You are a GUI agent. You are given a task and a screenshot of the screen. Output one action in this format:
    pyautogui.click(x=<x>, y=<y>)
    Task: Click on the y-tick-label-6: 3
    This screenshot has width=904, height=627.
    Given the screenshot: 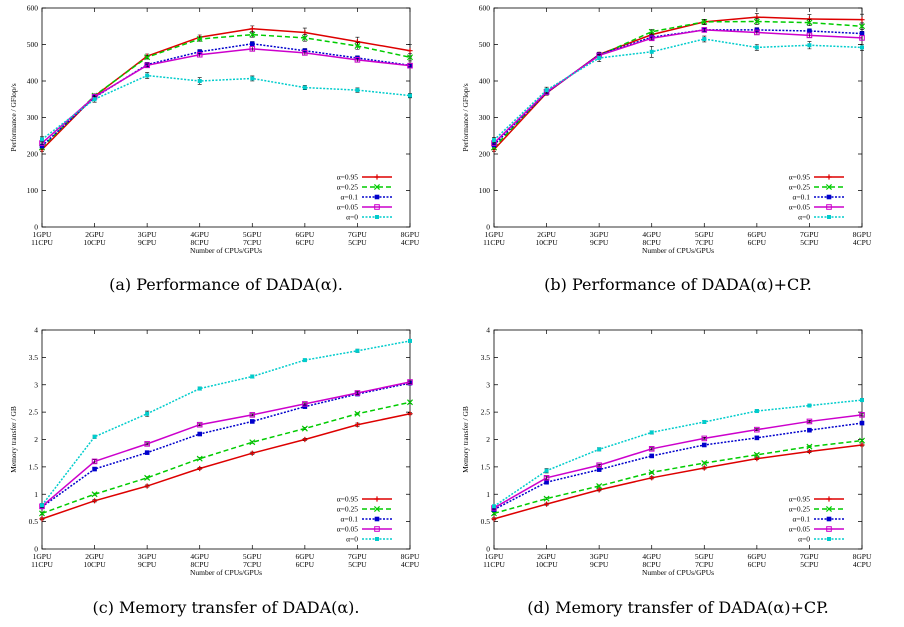 What is the action you would take?
    pyautogui.click(x=36, y=384)
    